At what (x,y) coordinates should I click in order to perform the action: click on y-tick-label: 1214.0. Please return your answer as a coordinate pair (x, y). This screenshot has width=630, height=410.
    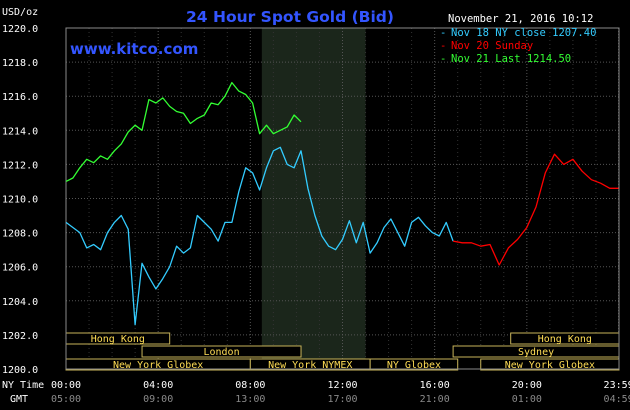
    Looking at the image, I should click on (20, 131).